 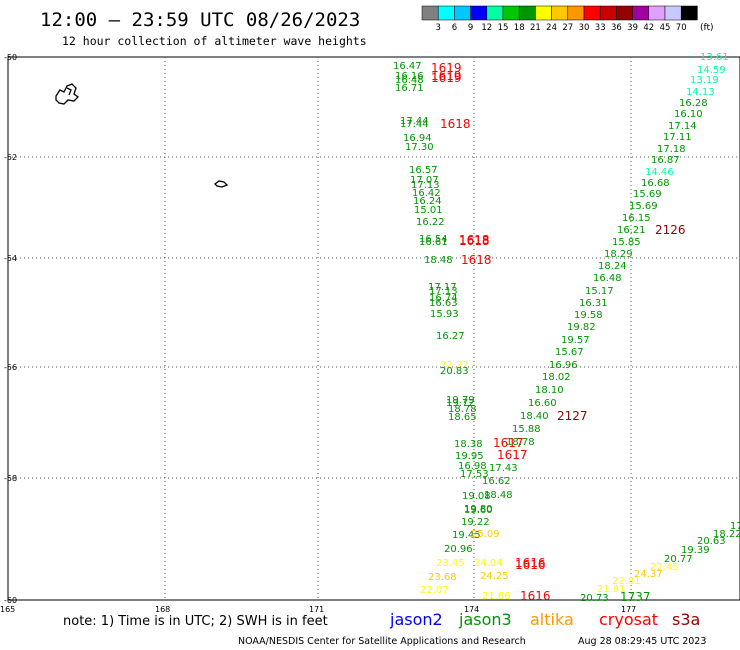 I want to click on legend-label: 3, so click(x=437, y=28).